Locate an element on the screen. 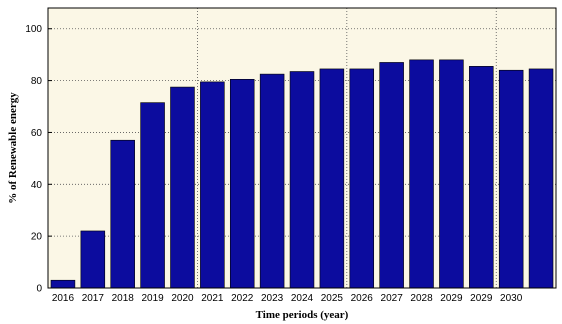 This screenshot has height=324, width=562. x-tick-label: 2030 is located at coordinates (511, 298).